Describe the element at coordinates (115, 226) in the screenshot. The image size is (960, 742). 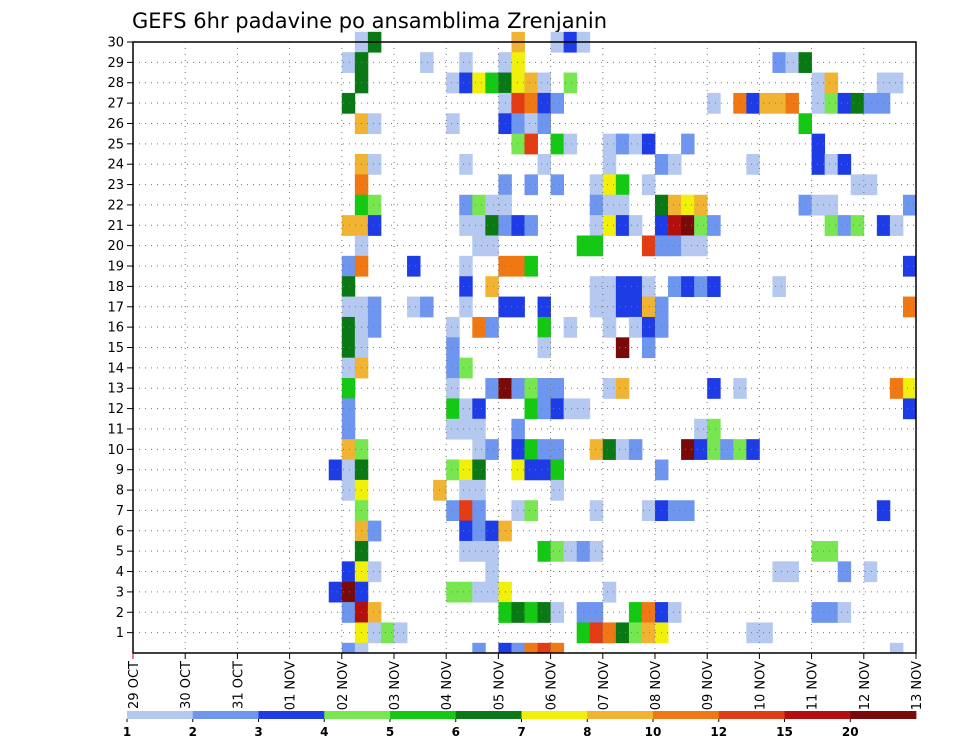
I see `y-tick-label: 21` at that location.